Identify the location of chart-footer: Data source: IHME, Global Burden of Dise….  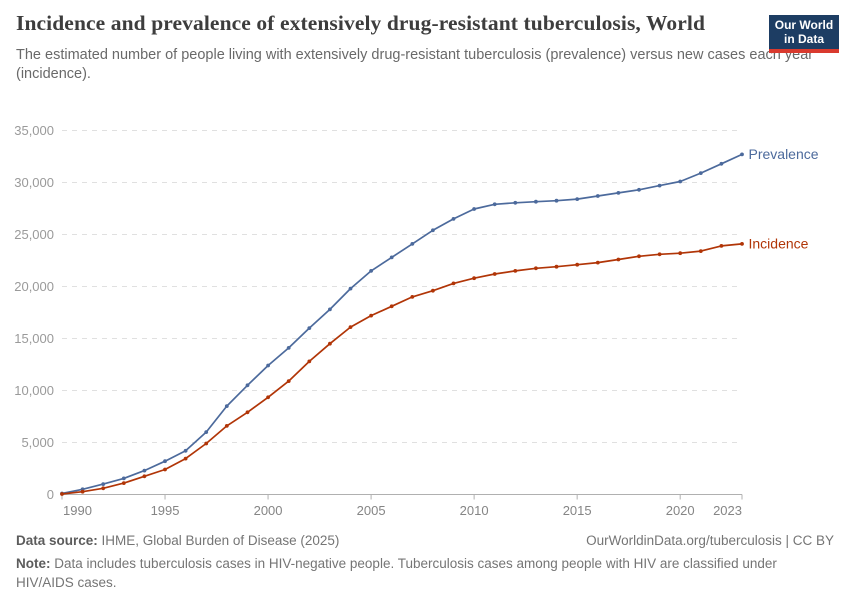
(425, 561).